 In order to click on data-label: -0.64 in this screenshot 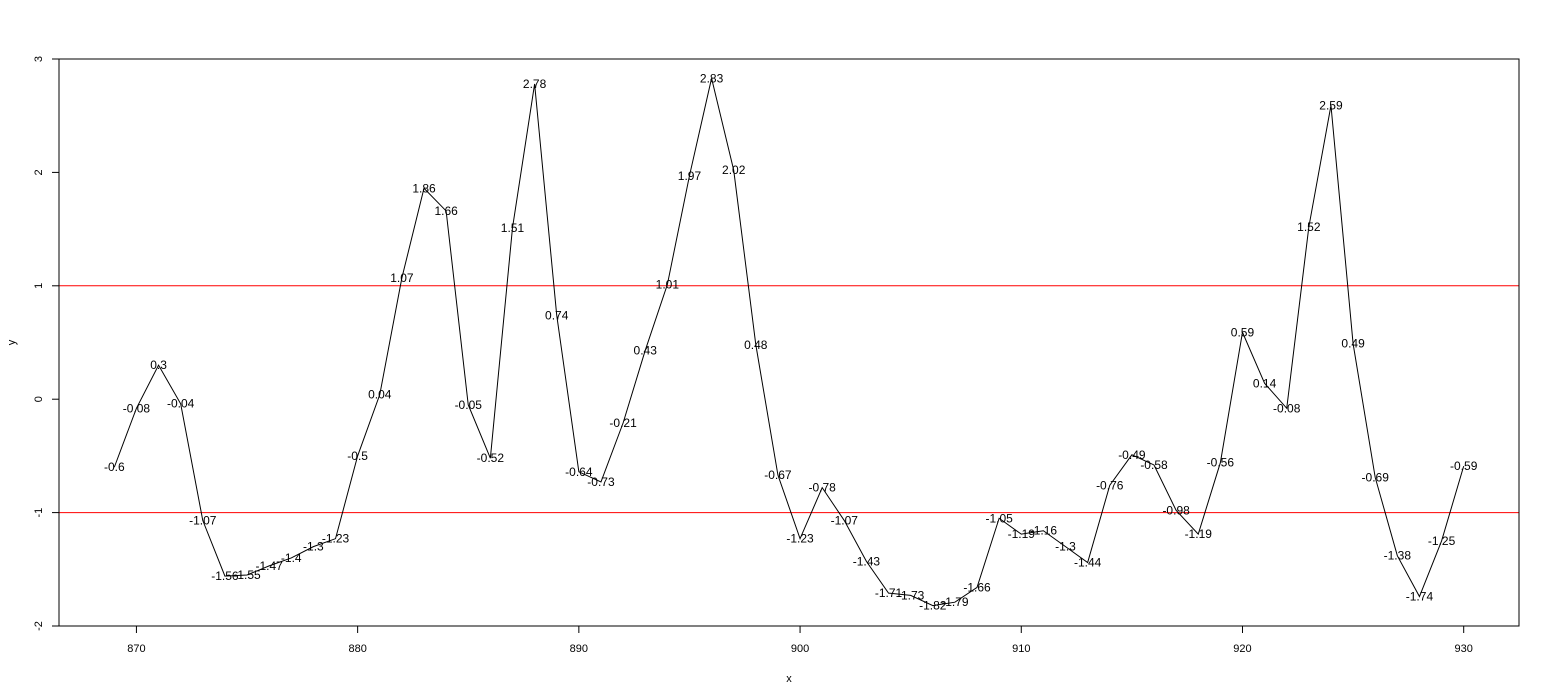, I will do `click(579, 472)`.